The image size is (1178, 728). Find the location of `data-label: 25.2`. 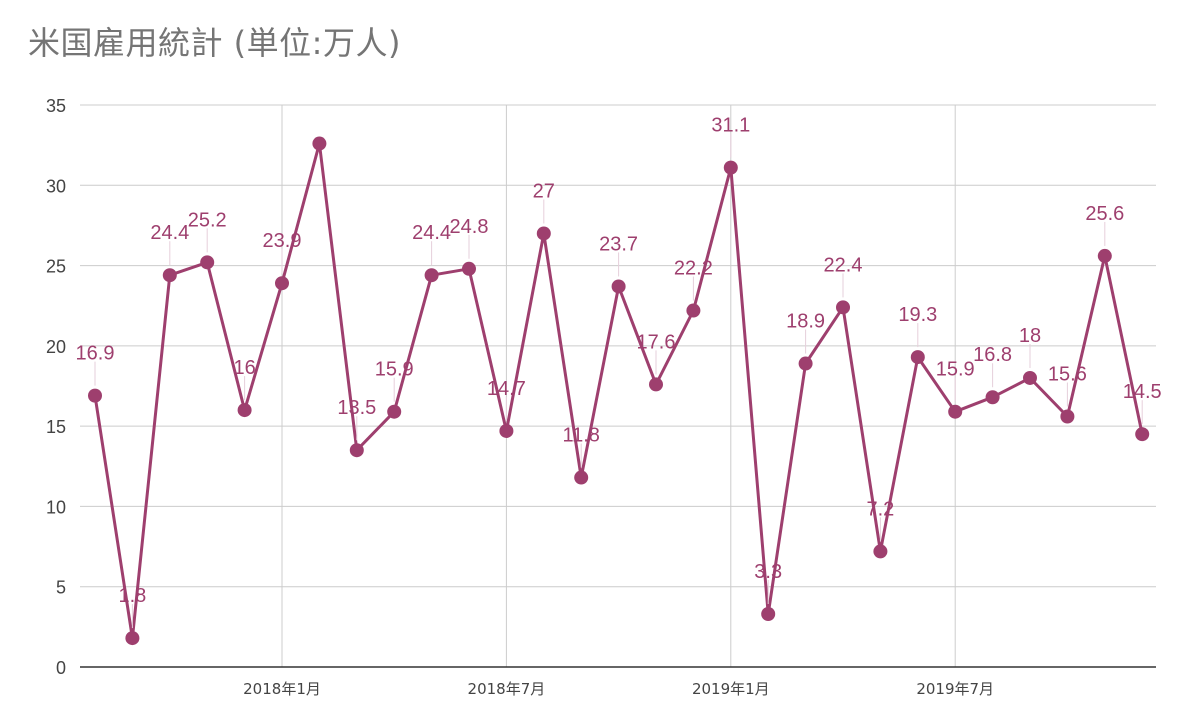

data-label: 25.2 is located at coordinates (207, 220).